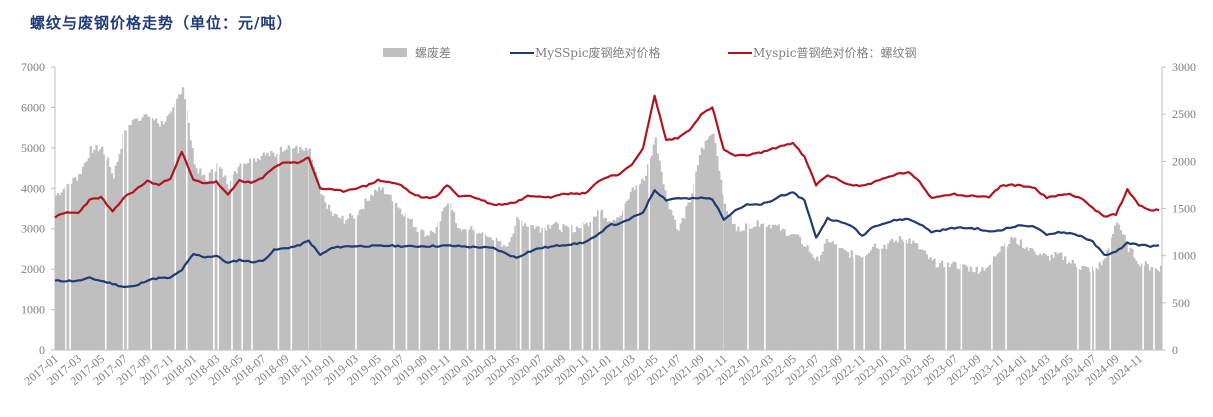  I want to click on left-y-tick-label: 0, so click(42, 350).